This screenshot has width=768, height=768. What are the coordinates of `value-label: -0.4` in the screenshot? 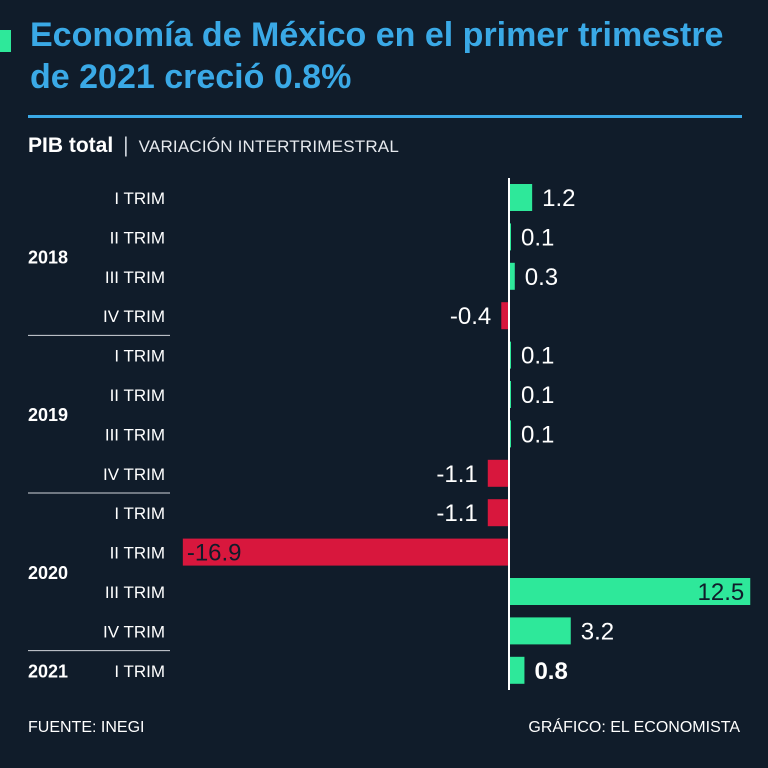 It's located at (470, 316).